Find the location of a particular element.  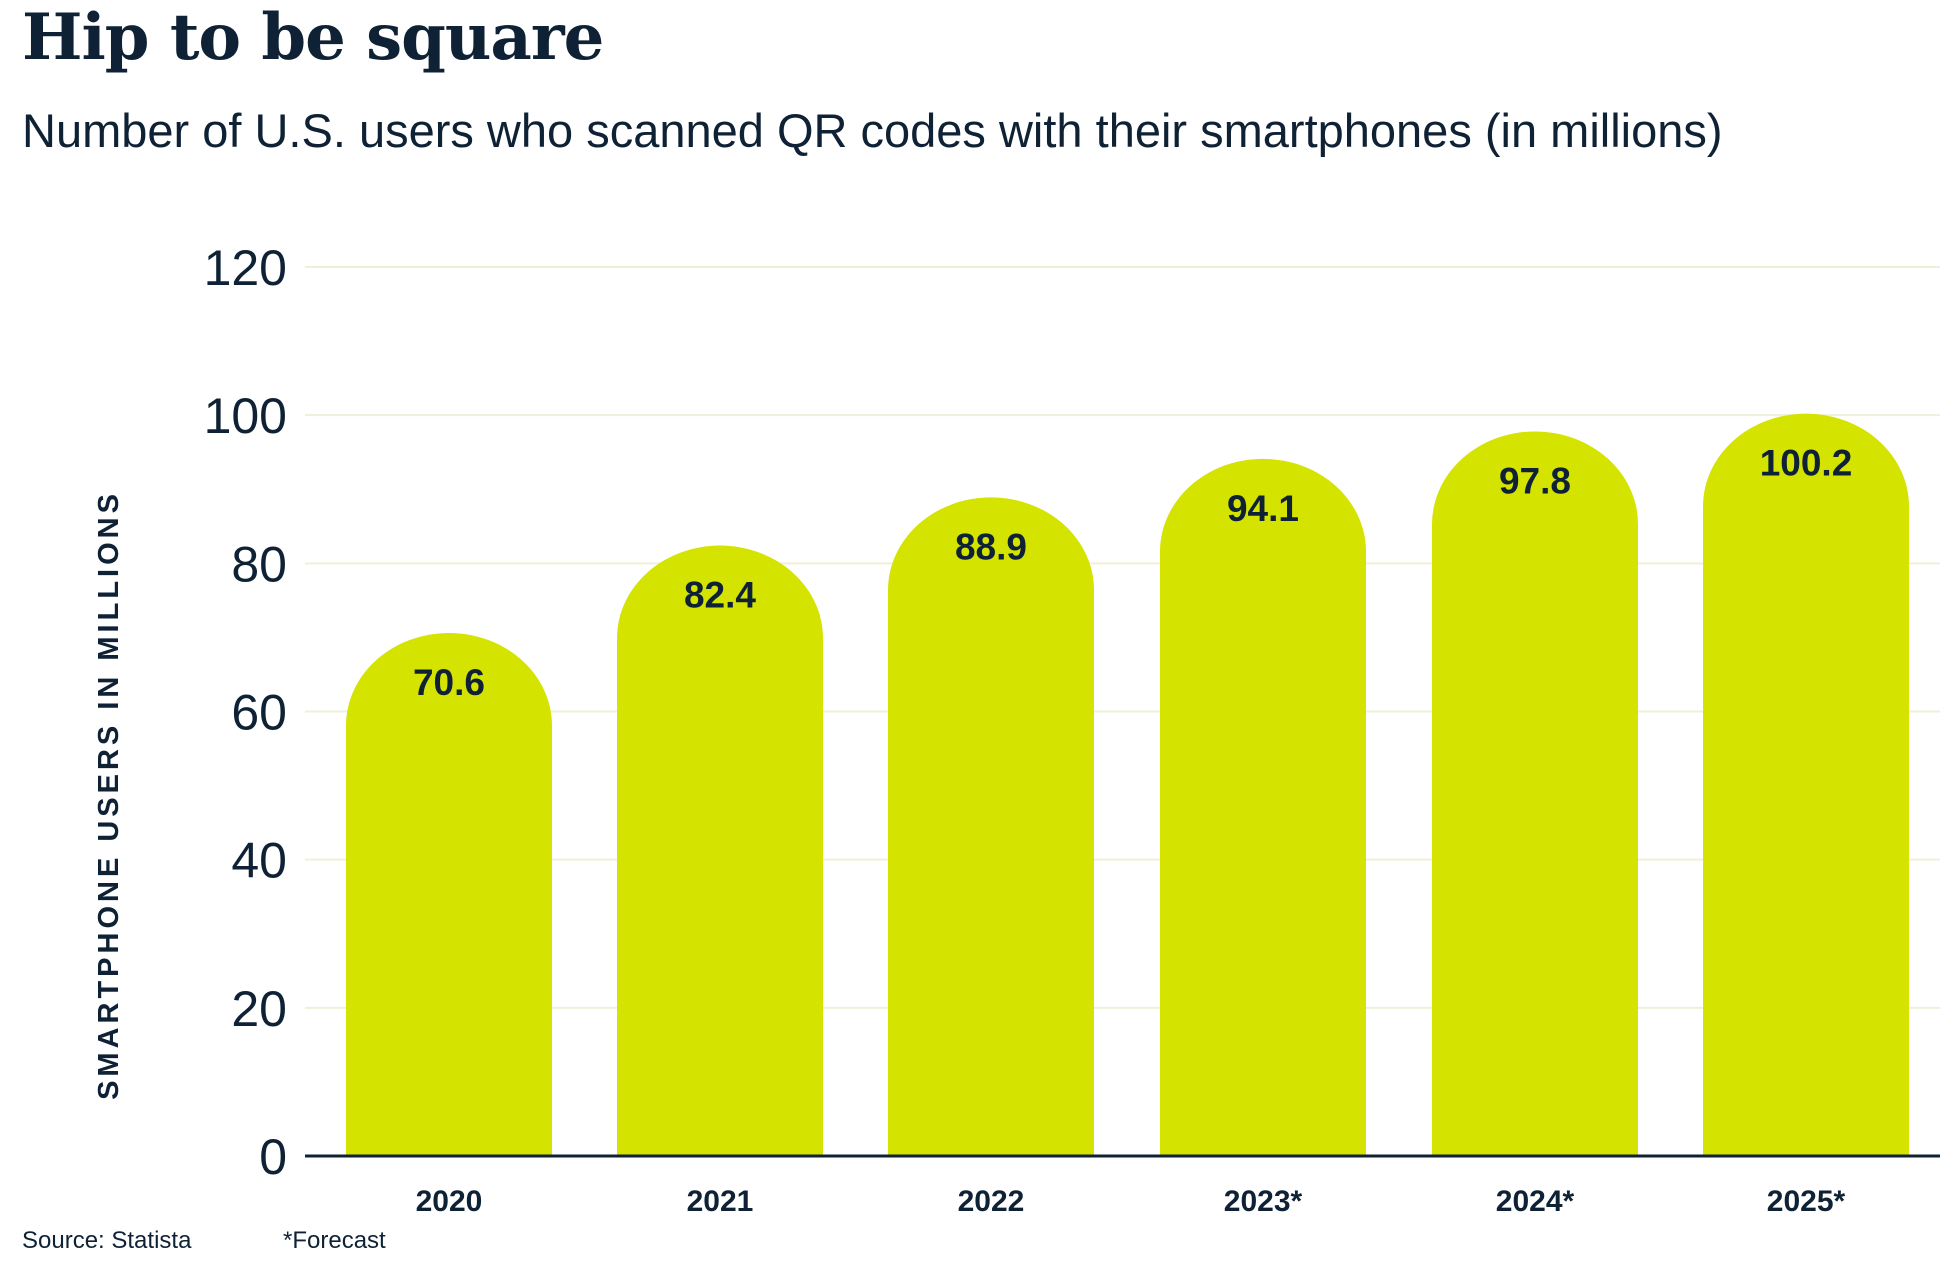

x-tick-label: 2020 is located at coordinates (449, 1201).